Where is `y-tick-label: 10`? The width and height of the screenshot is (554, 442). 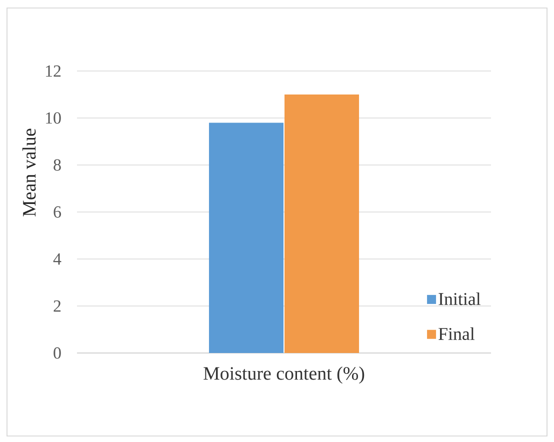 y-tick-label: 10 is located at coordinates (53, 118).